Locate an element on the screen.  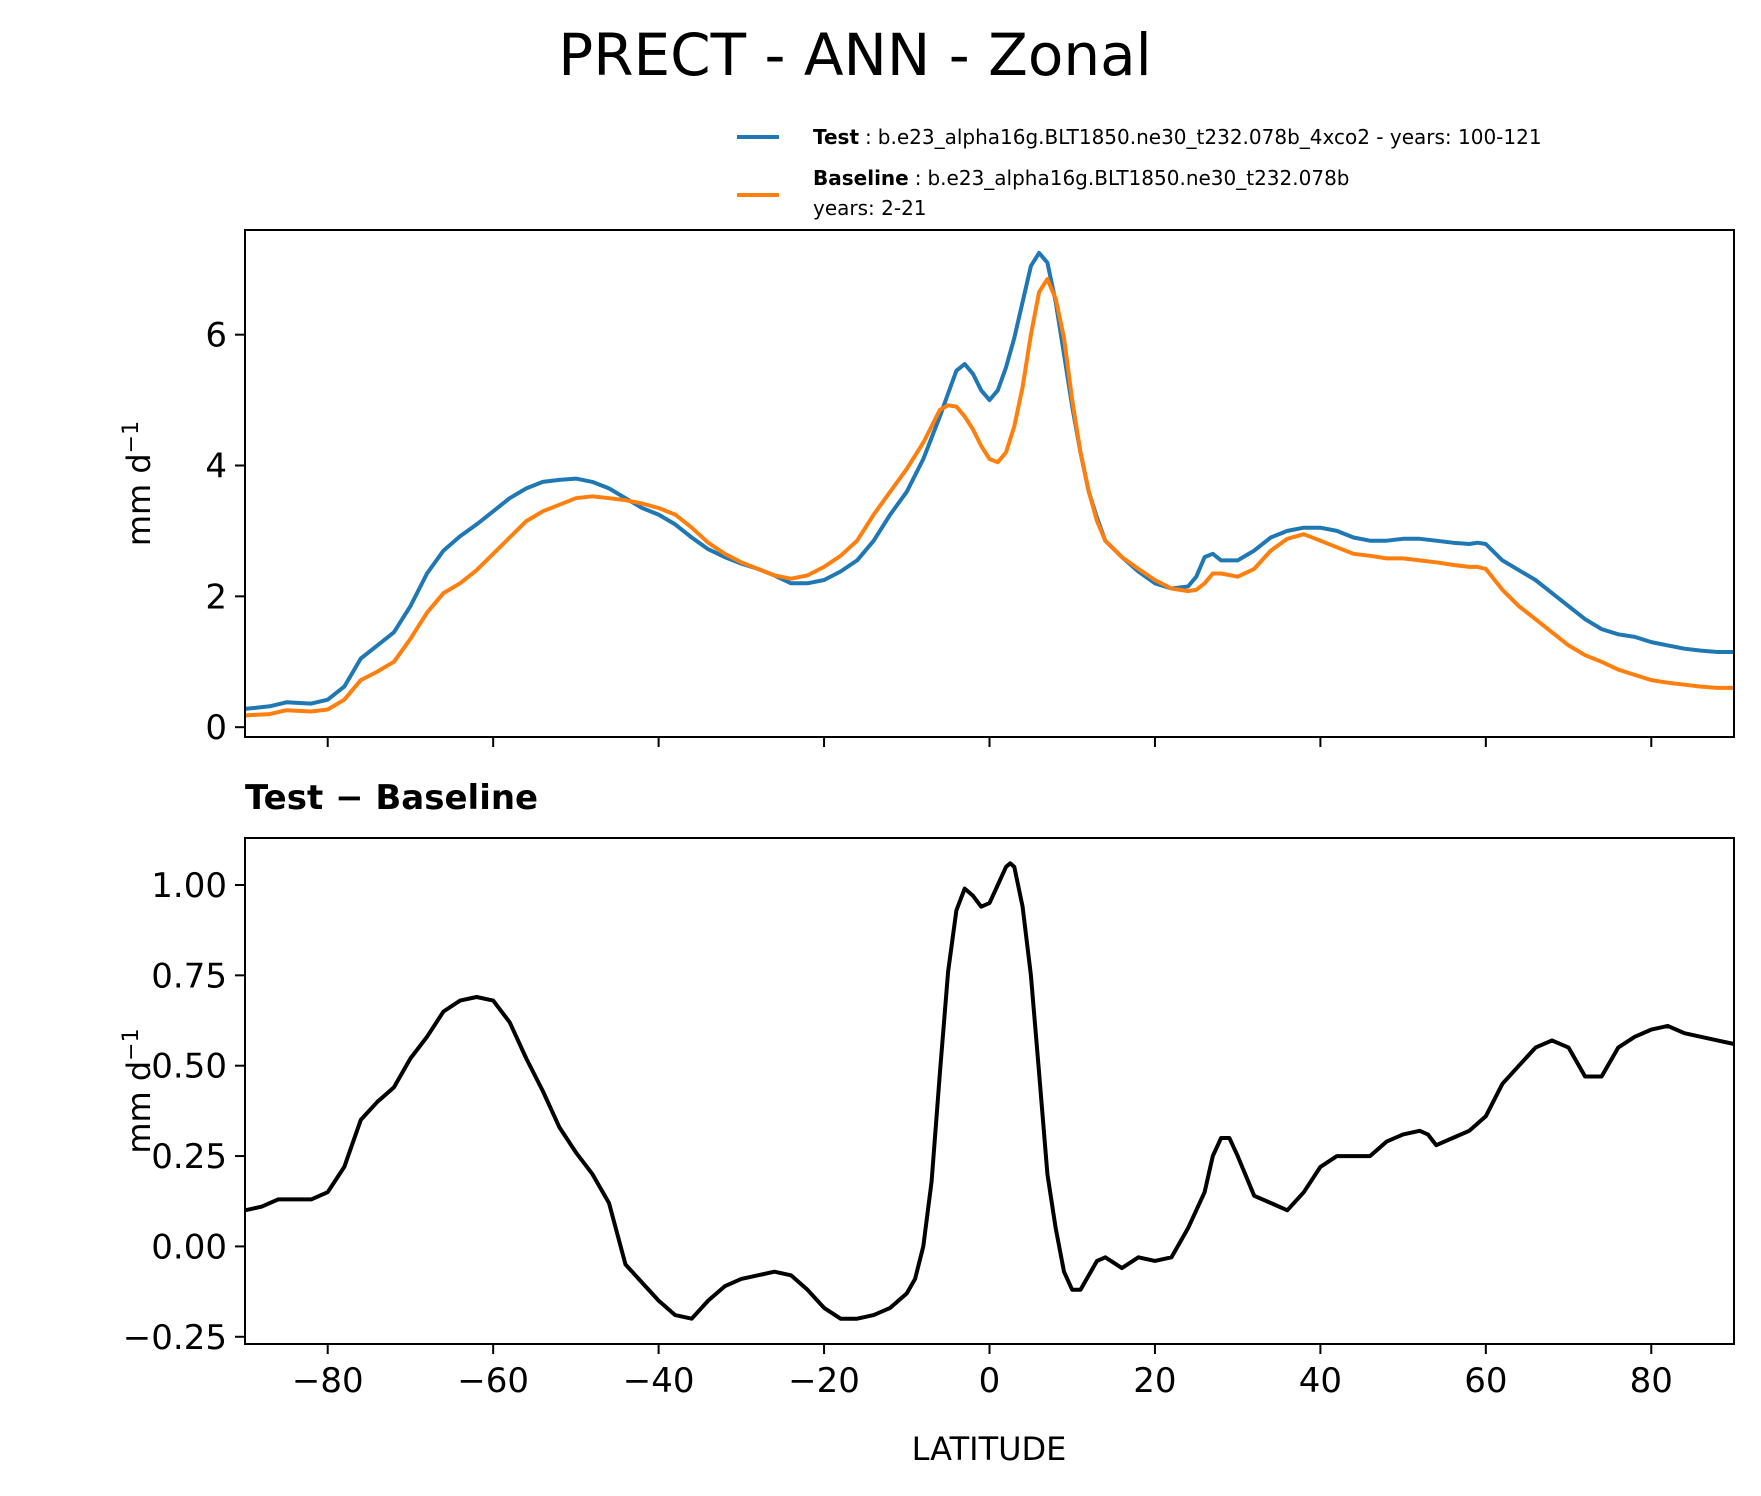
y-tick-label: 1.00 is located at coordinates (189, 886).